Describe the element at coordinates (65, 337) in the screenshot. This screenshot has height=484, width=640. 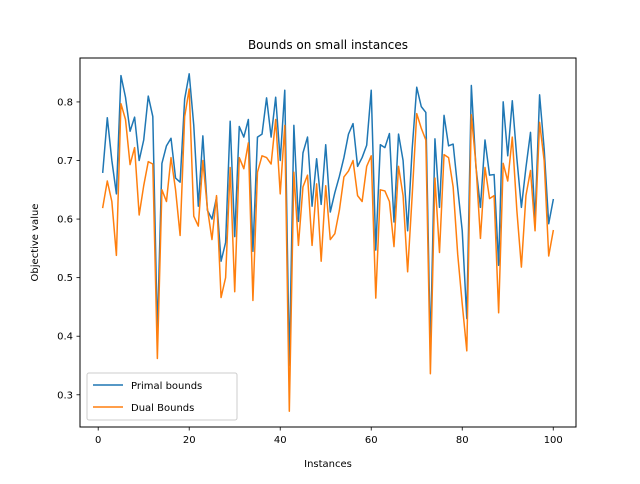
I see `y-tick-label: 0.4` at that location.